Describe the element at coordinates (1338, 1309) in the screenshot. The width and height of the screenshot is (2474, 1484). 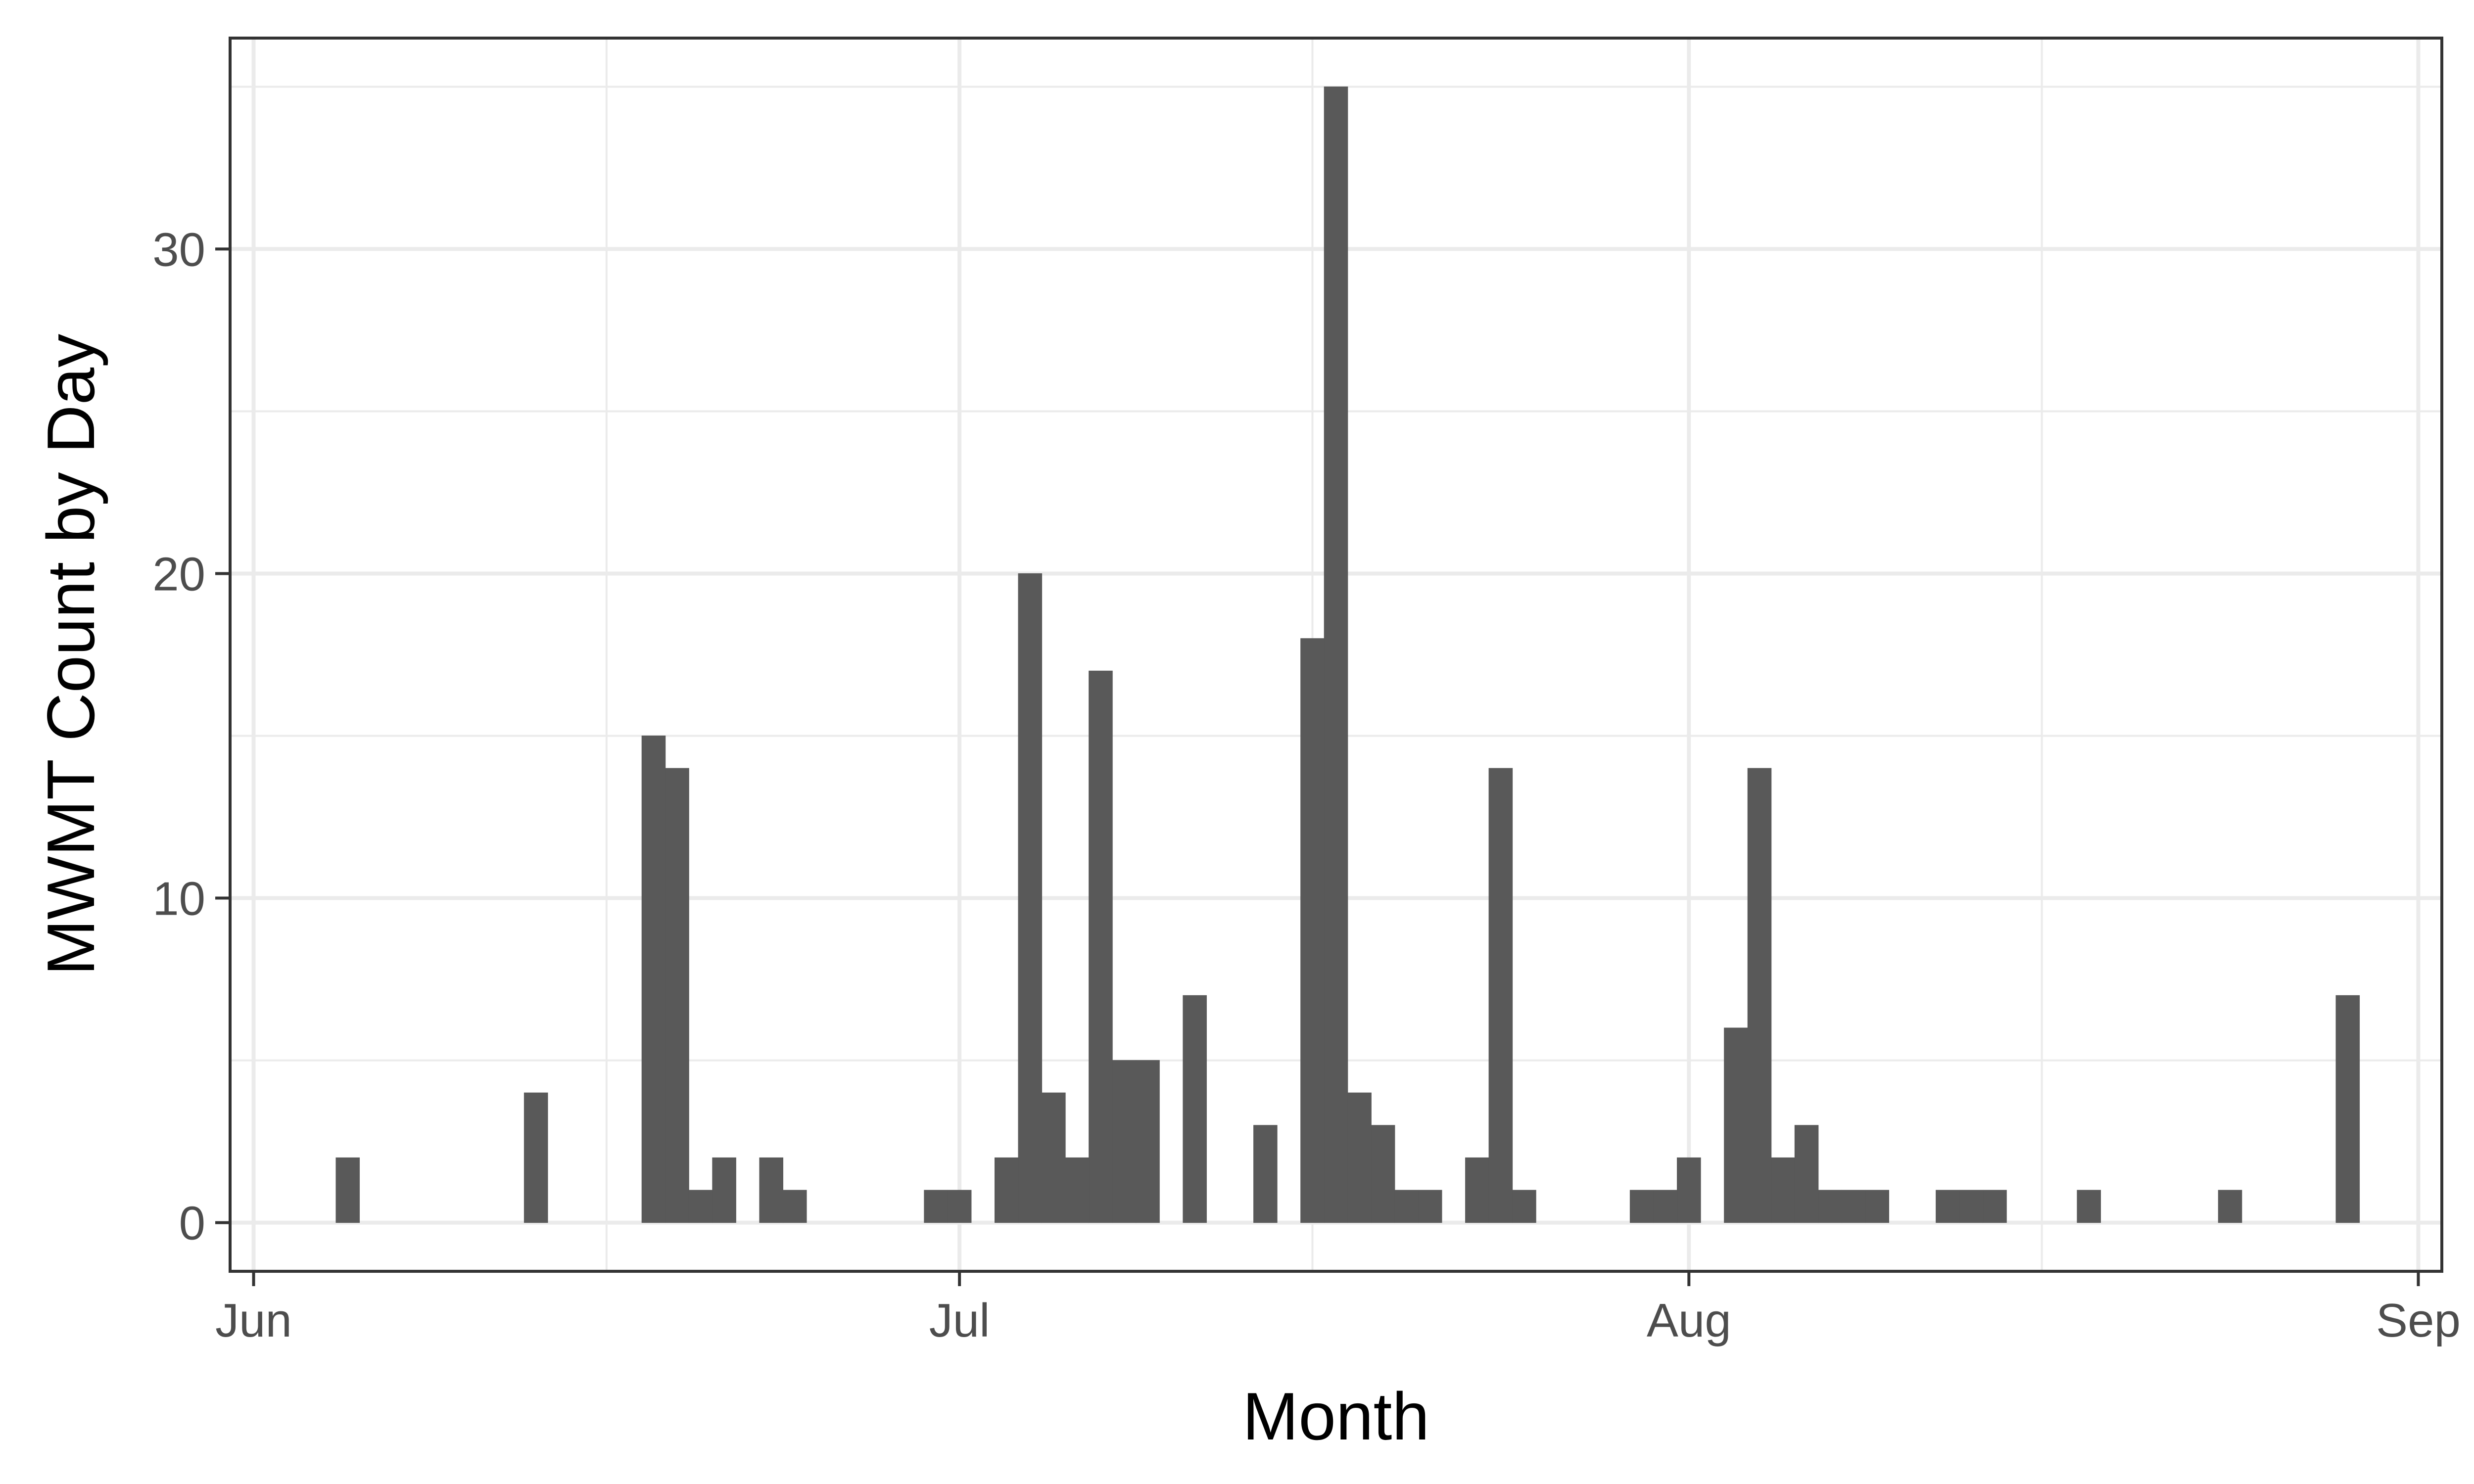
I see `x-axis: Jun Jul Aug Sep` at that location.